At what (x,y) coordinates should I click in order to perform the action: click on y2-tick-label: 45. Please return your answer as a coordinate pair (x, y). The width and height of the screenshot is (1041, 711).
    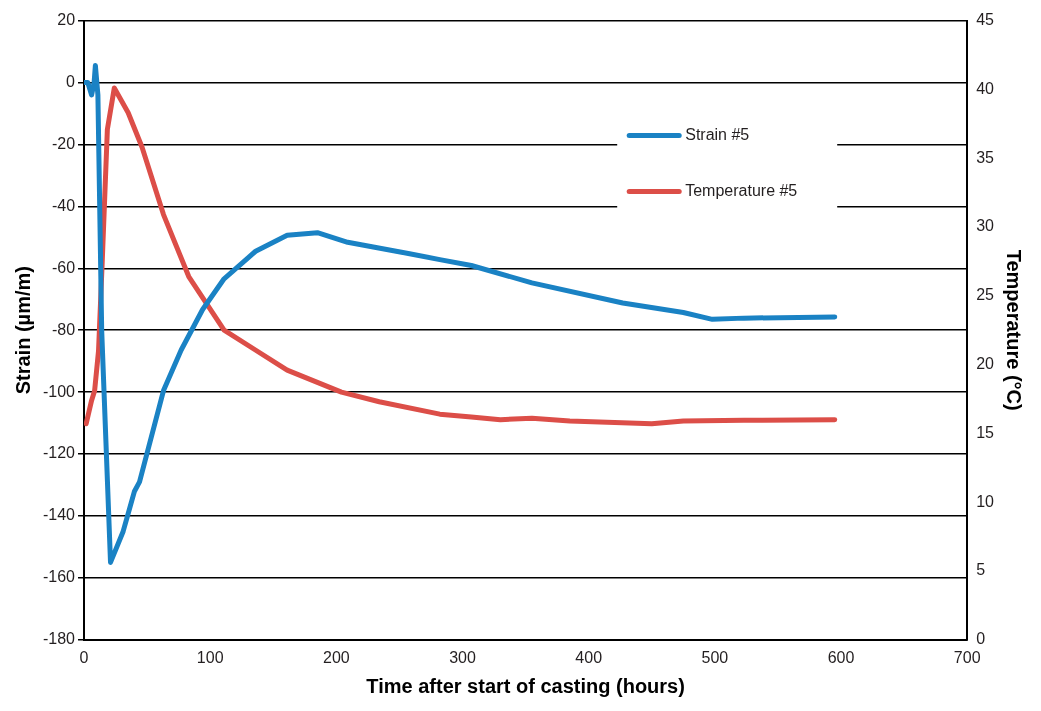
    Looking at the image, I should click on (985, 20).